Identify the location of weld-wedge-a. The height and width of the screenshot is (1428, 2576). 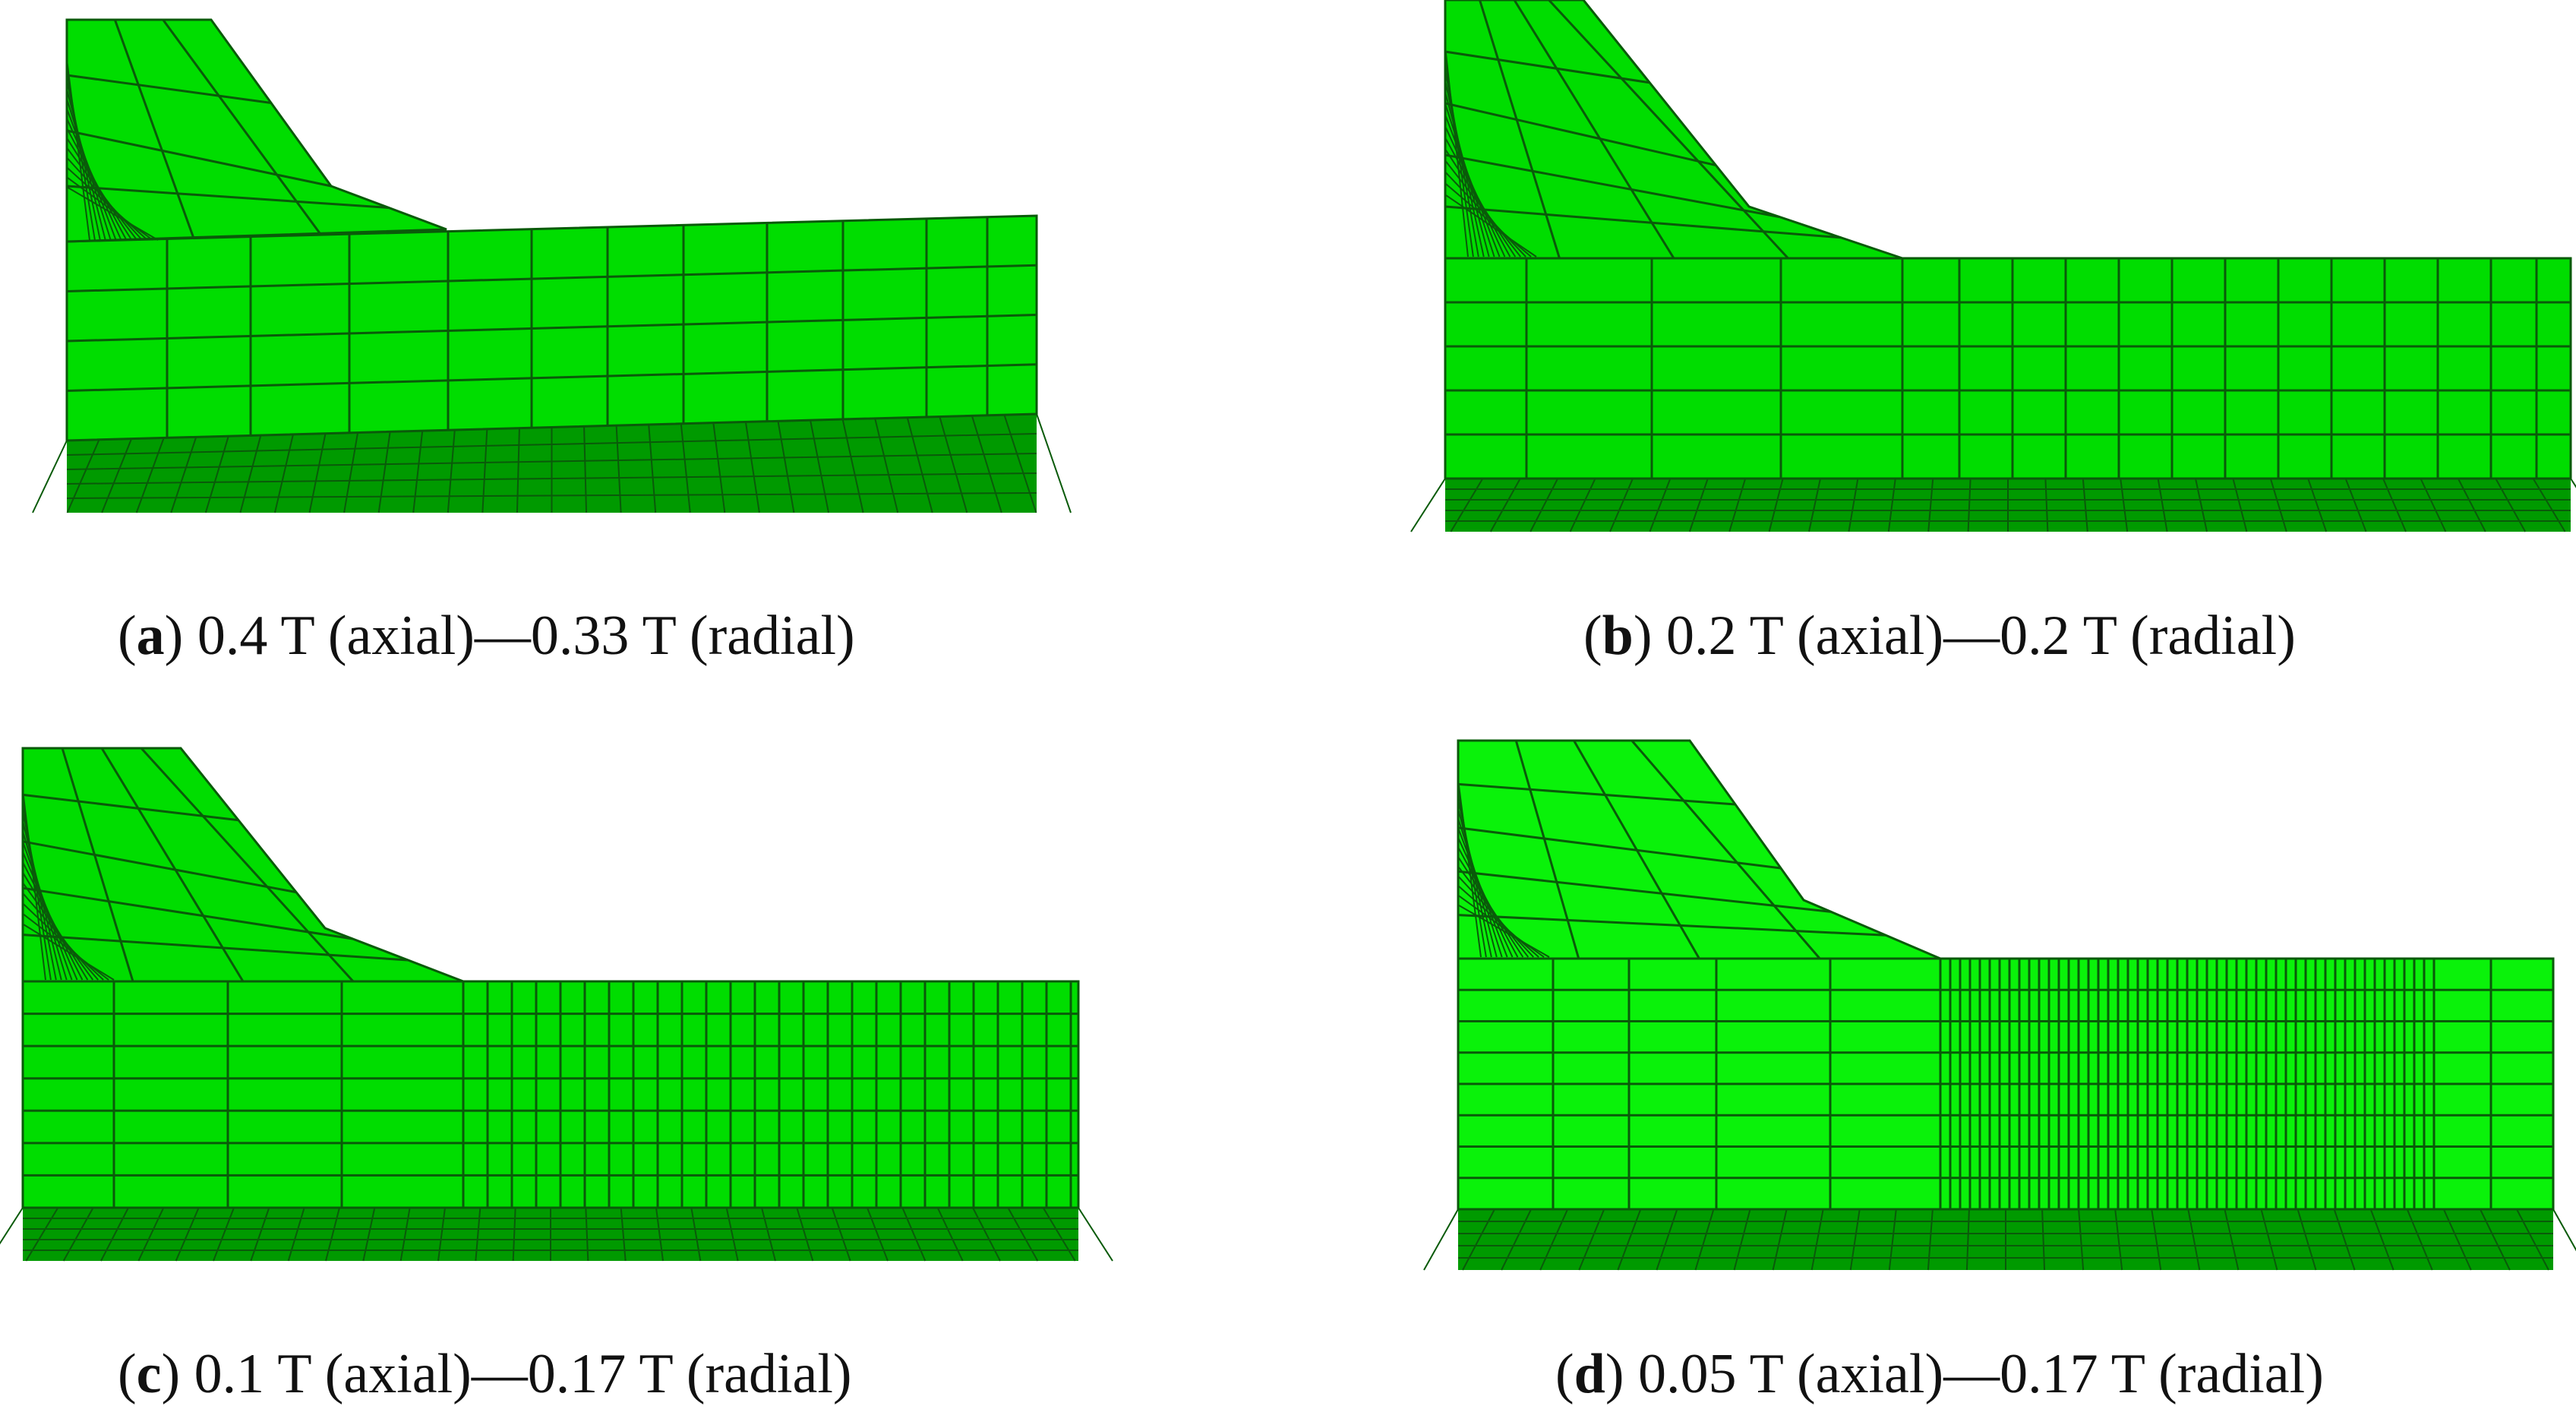
(256, 130).